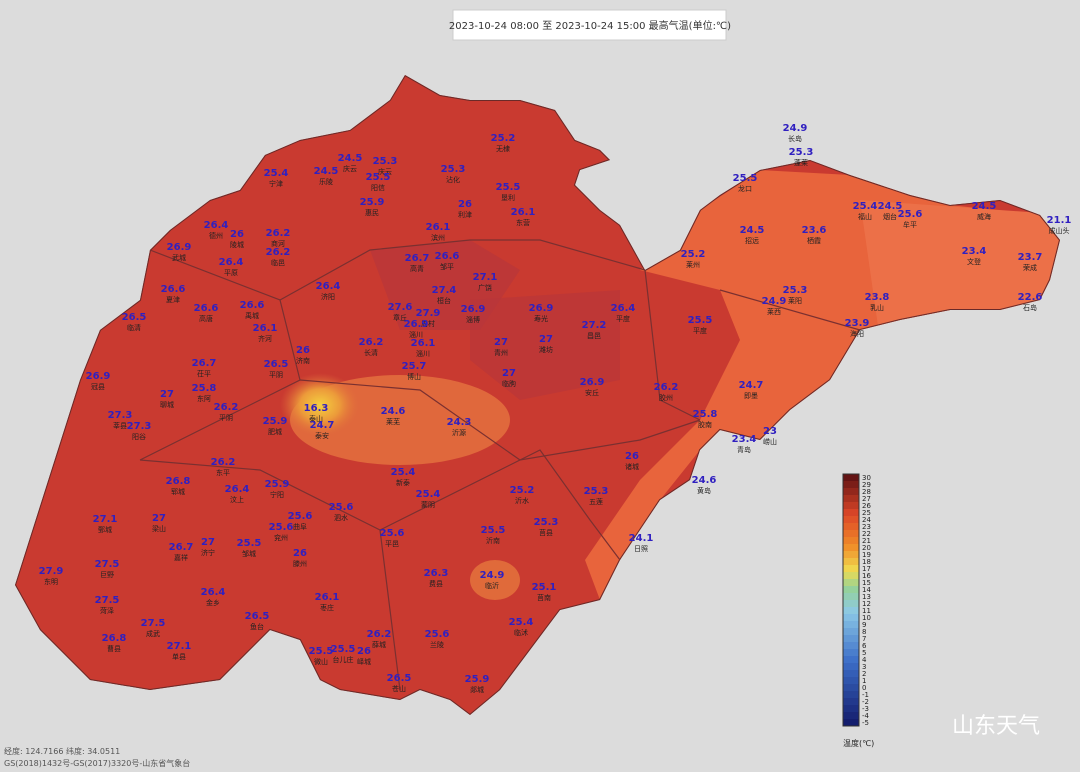 Image resolution: width=1080 pixels, height=772 pixels. Describe the element at coordinates (1030, 307) in the screenshot. I see `station-name: 石岛` at that location.